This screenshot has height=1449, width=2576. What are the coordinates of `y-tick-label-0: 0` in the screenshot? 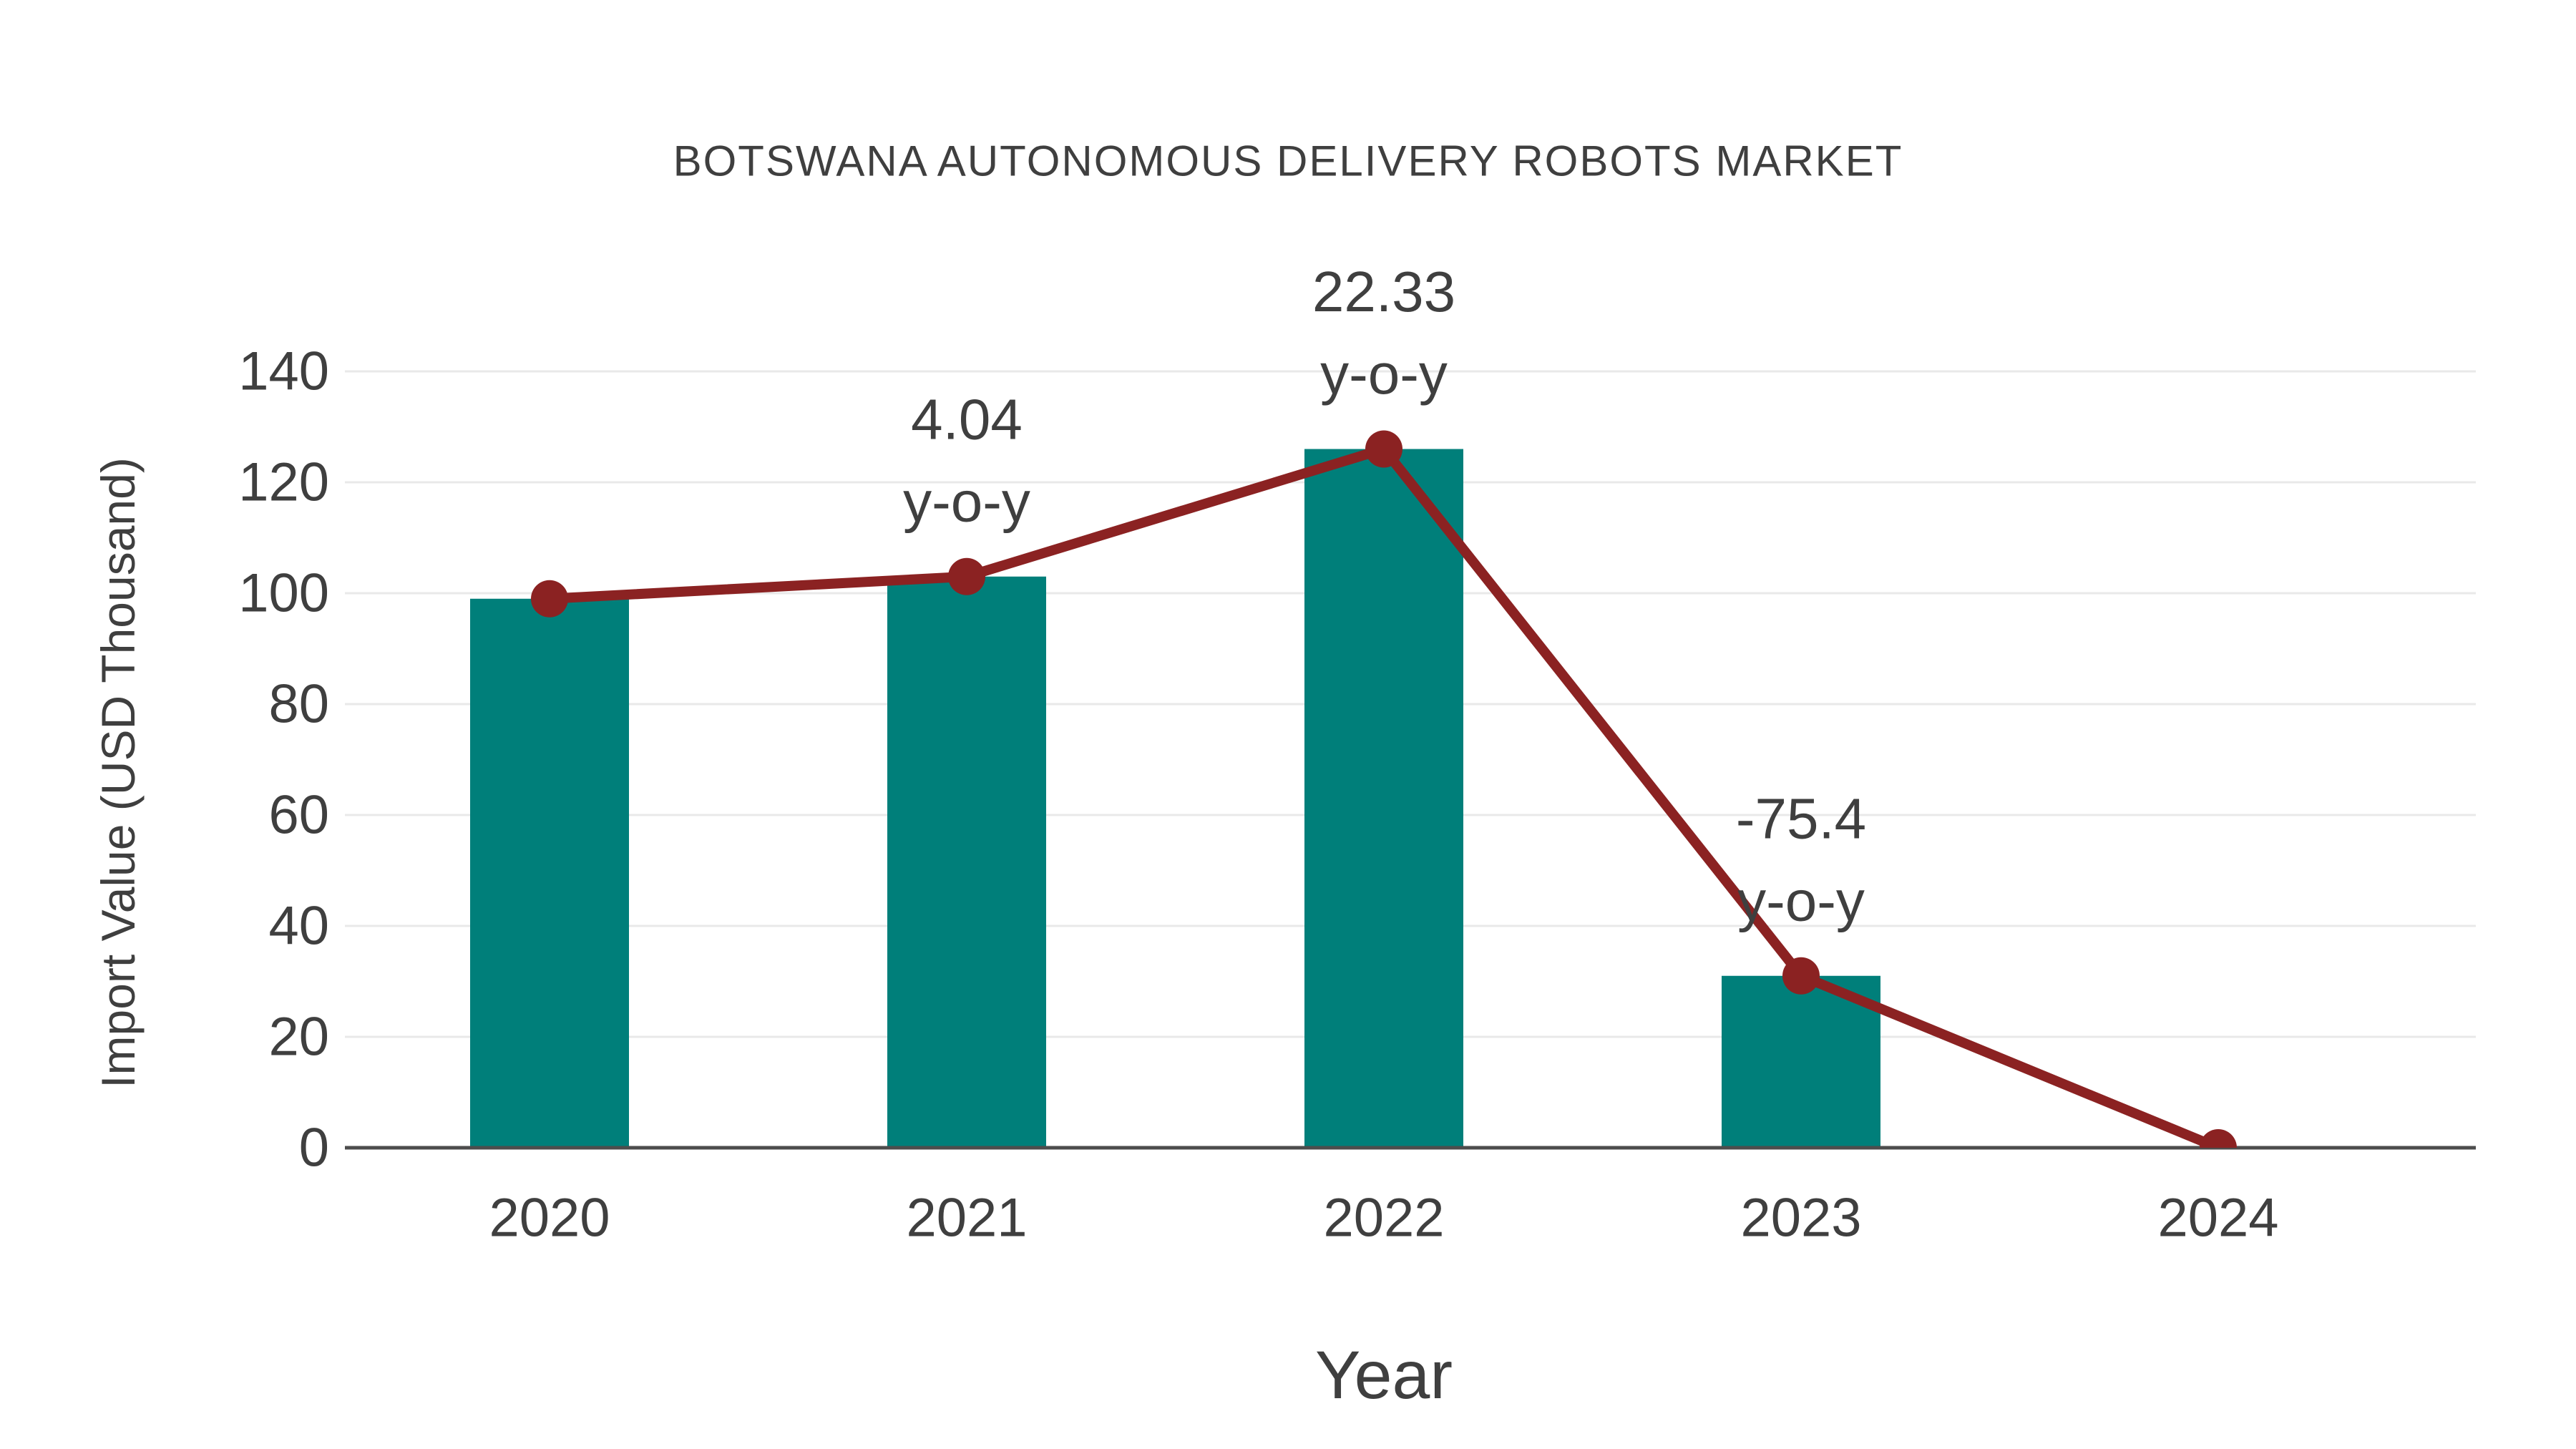 It's located at (314, 1148).